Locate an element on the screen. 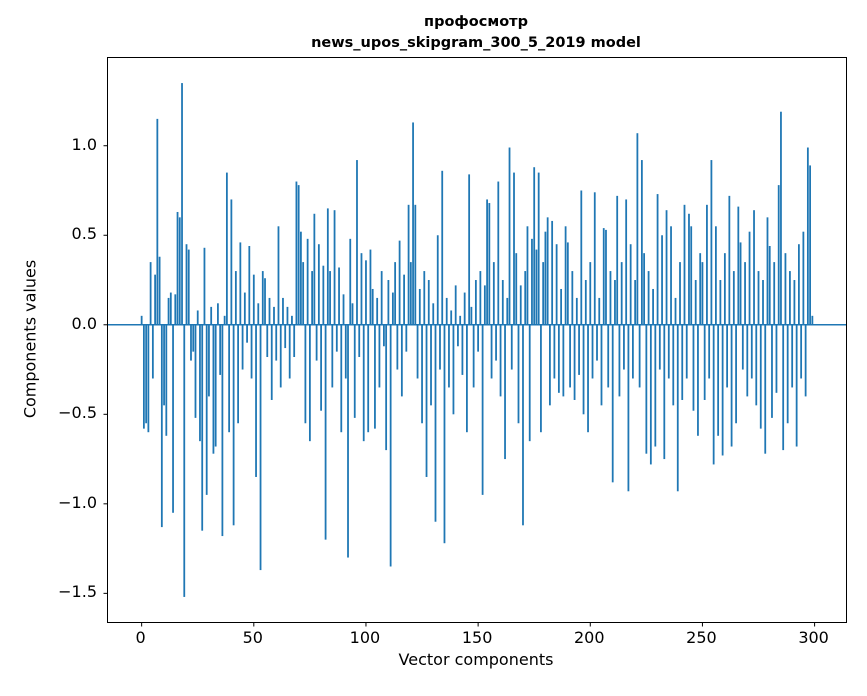 The height and width of the screenshot is (696, 867). x-tick-label: 250 is located at coordinates (701, 637).